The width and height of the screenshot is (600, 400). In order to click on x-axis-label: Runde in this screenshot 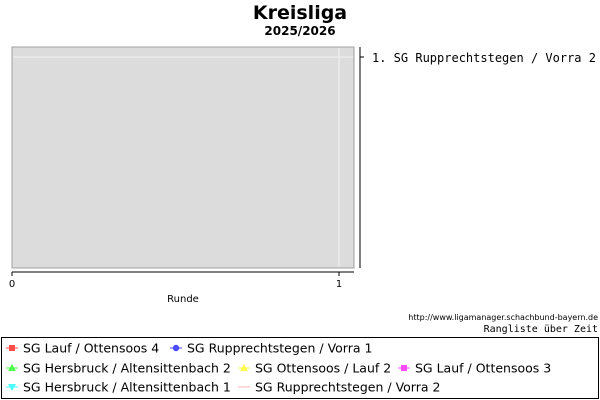, I will do `click(183, 299)`.